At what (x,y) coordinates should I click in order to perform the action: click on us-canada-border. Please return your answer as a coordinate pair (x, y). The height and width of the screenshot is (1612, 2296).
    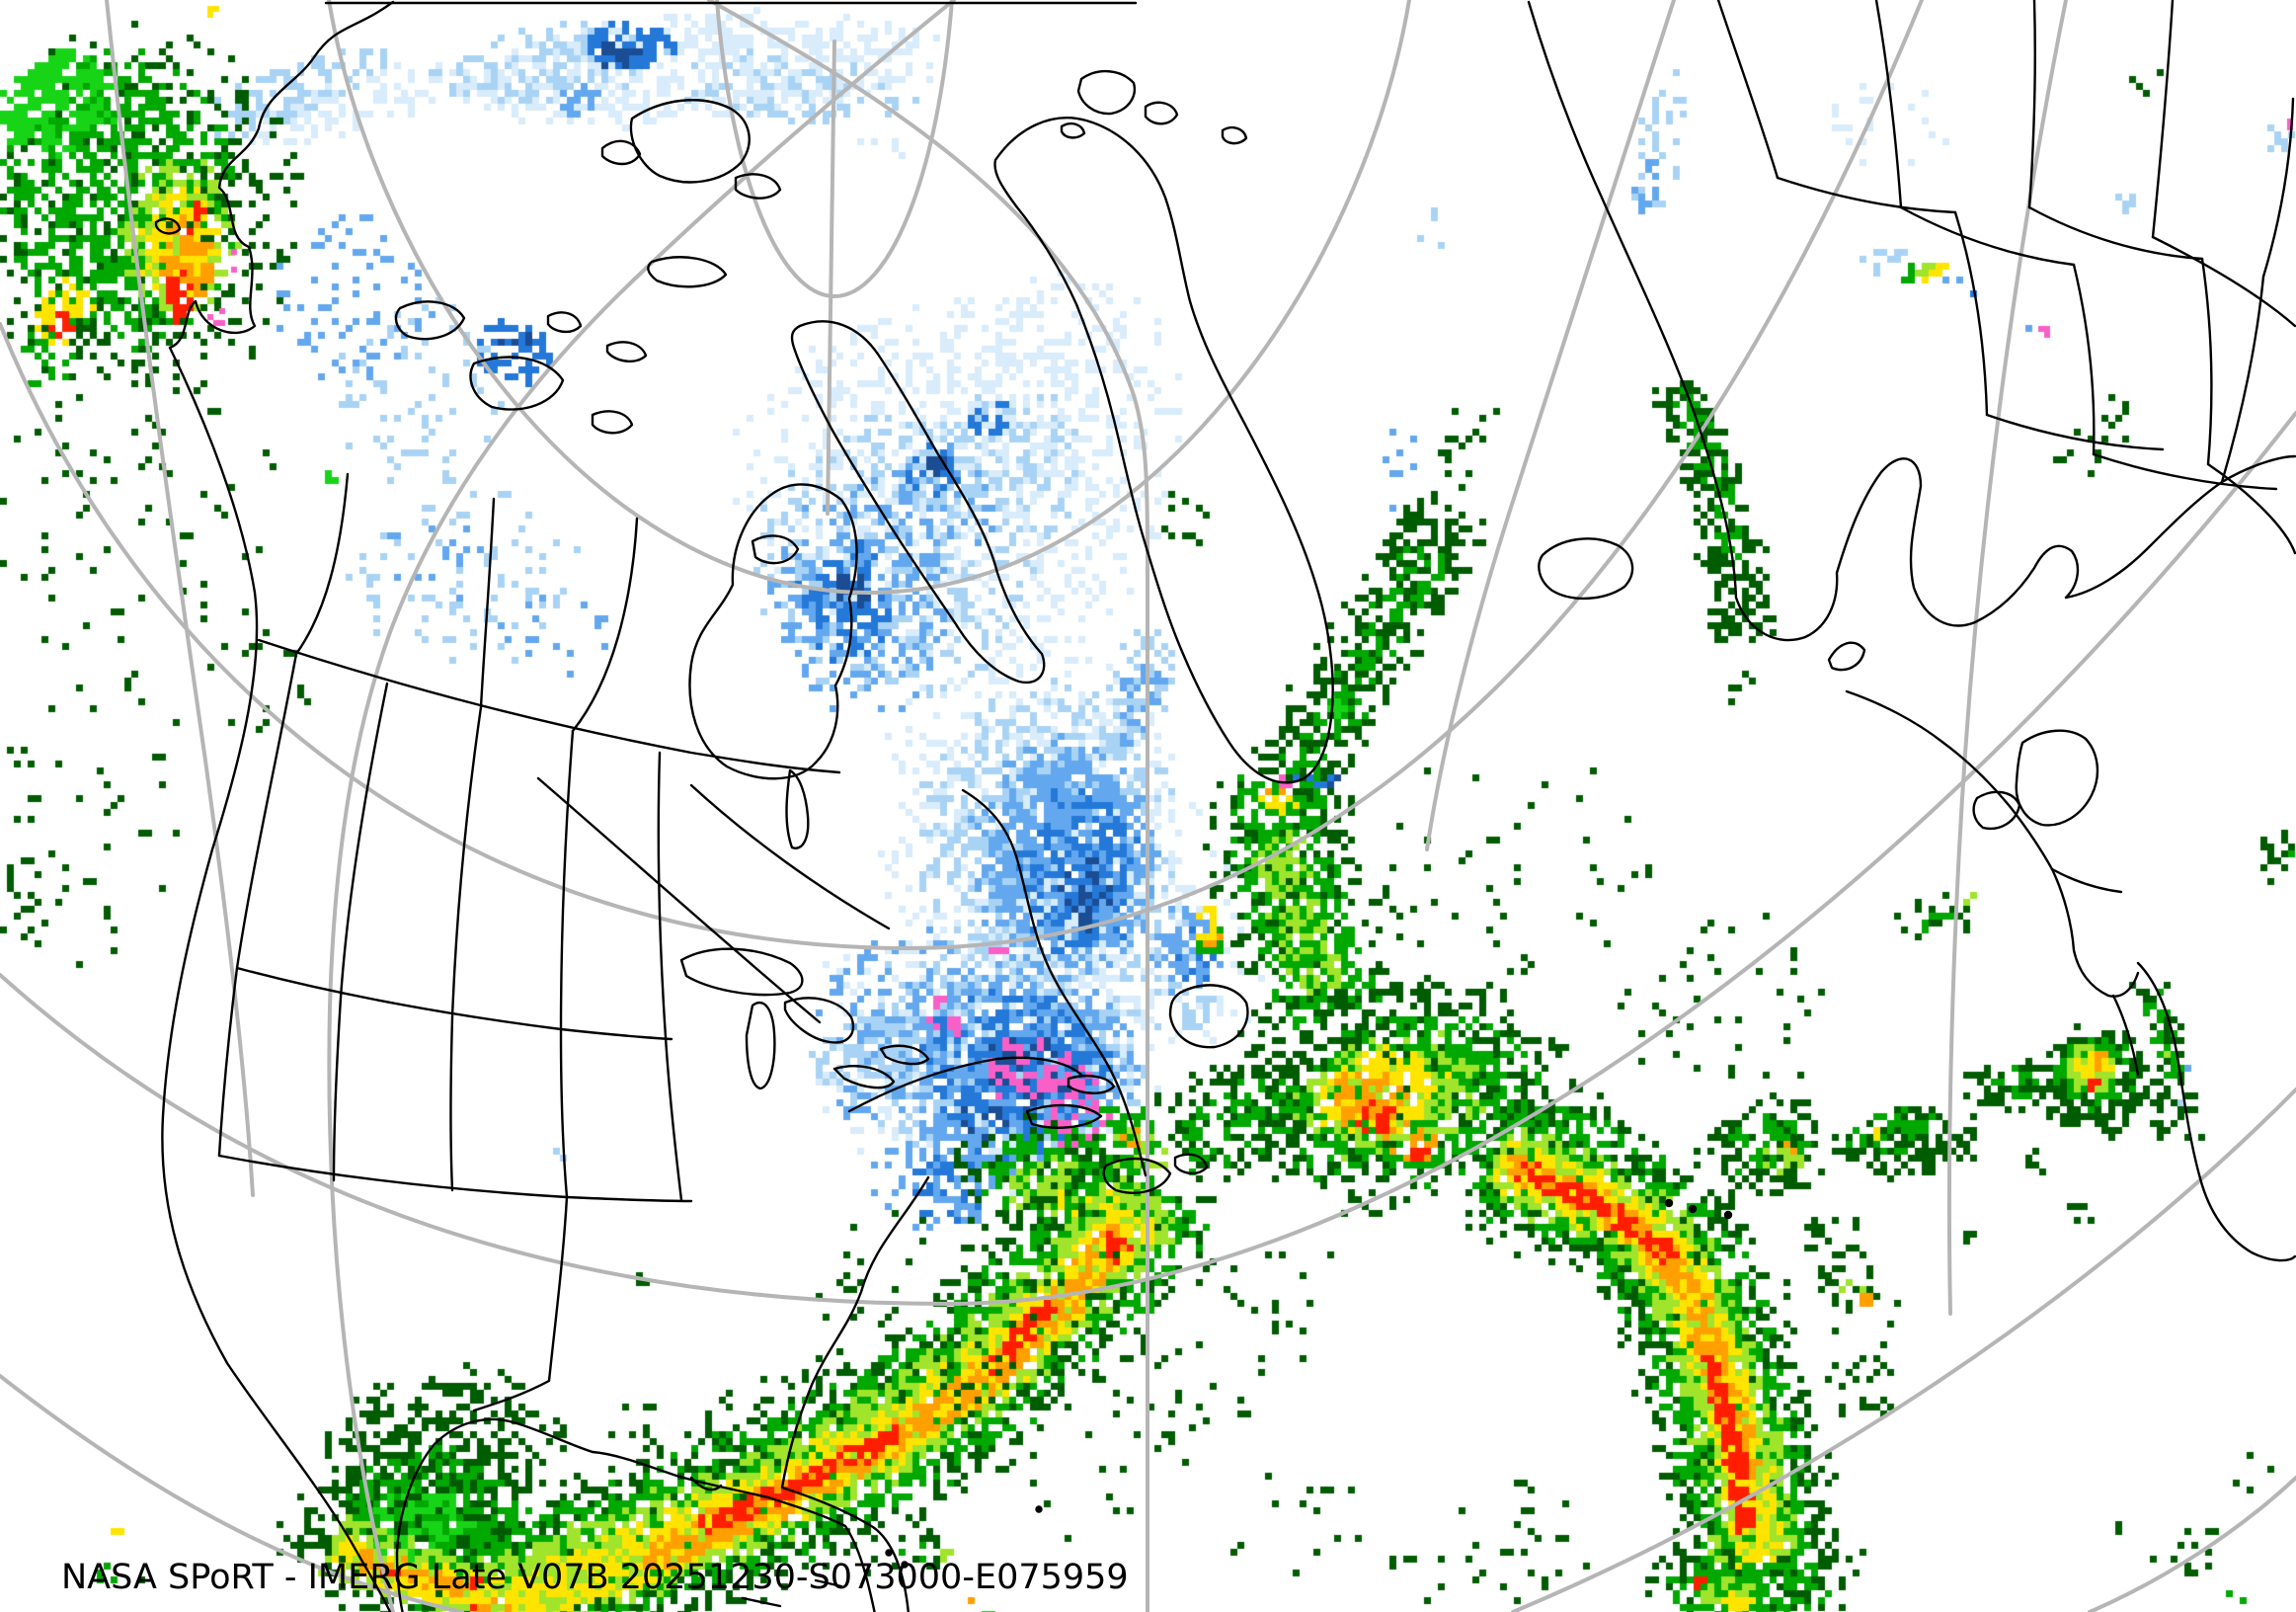
    Looking at the image, I should click on (549, 706).